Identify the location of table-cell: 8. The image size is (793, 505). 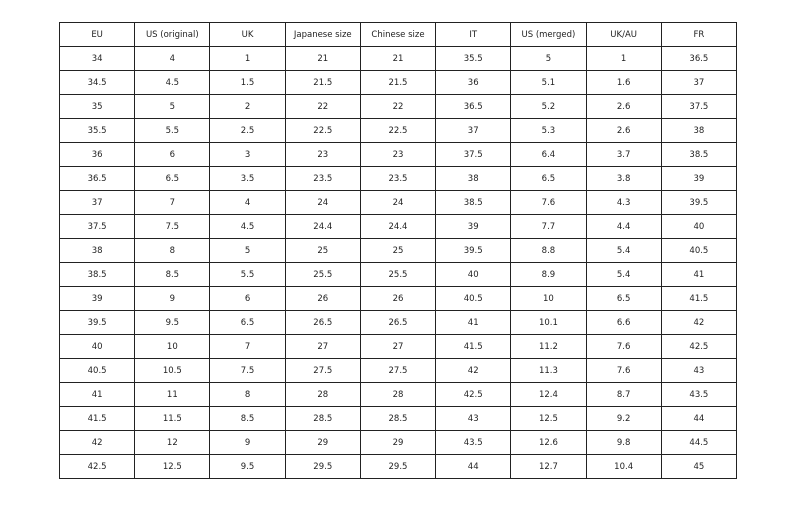
(247, 394).